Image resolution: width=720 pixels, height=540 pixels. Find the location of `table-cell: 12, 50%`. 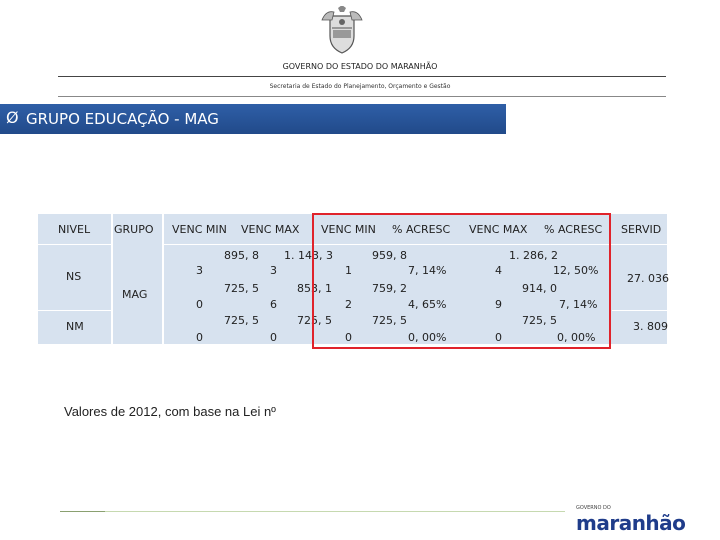

table-cell: 12, 50% is located at coordinates (576, 270).